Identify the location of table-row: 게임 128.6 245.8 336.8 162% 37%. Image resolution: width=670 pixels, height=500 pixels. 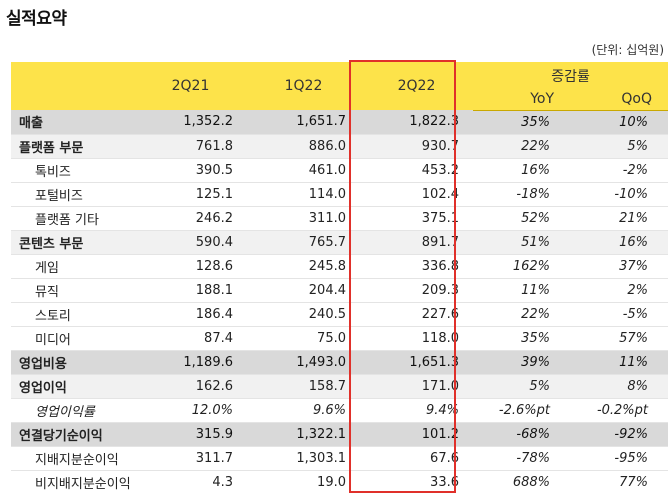
(340, 266).